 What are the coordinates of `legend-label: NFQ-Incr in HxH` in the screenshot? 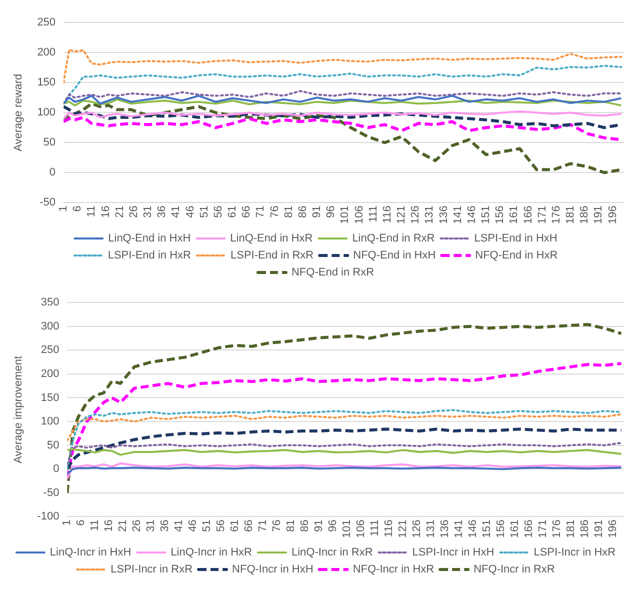 It's located at (273, 570).